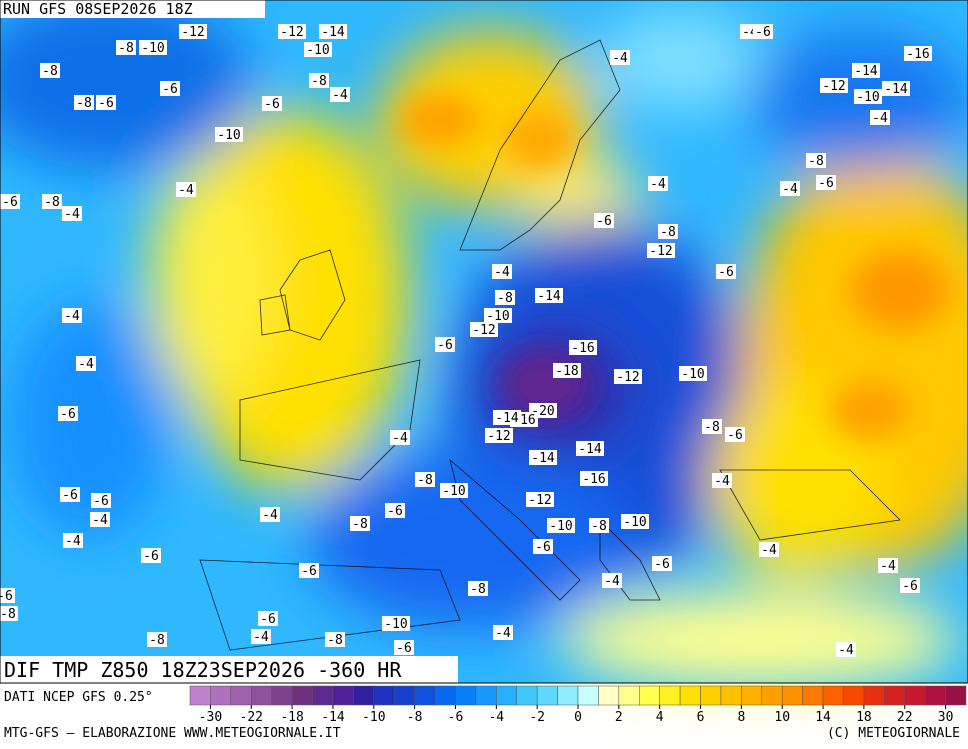 The image size is (968, 749). I want to click on tick-label: -22, so click(251, 717).